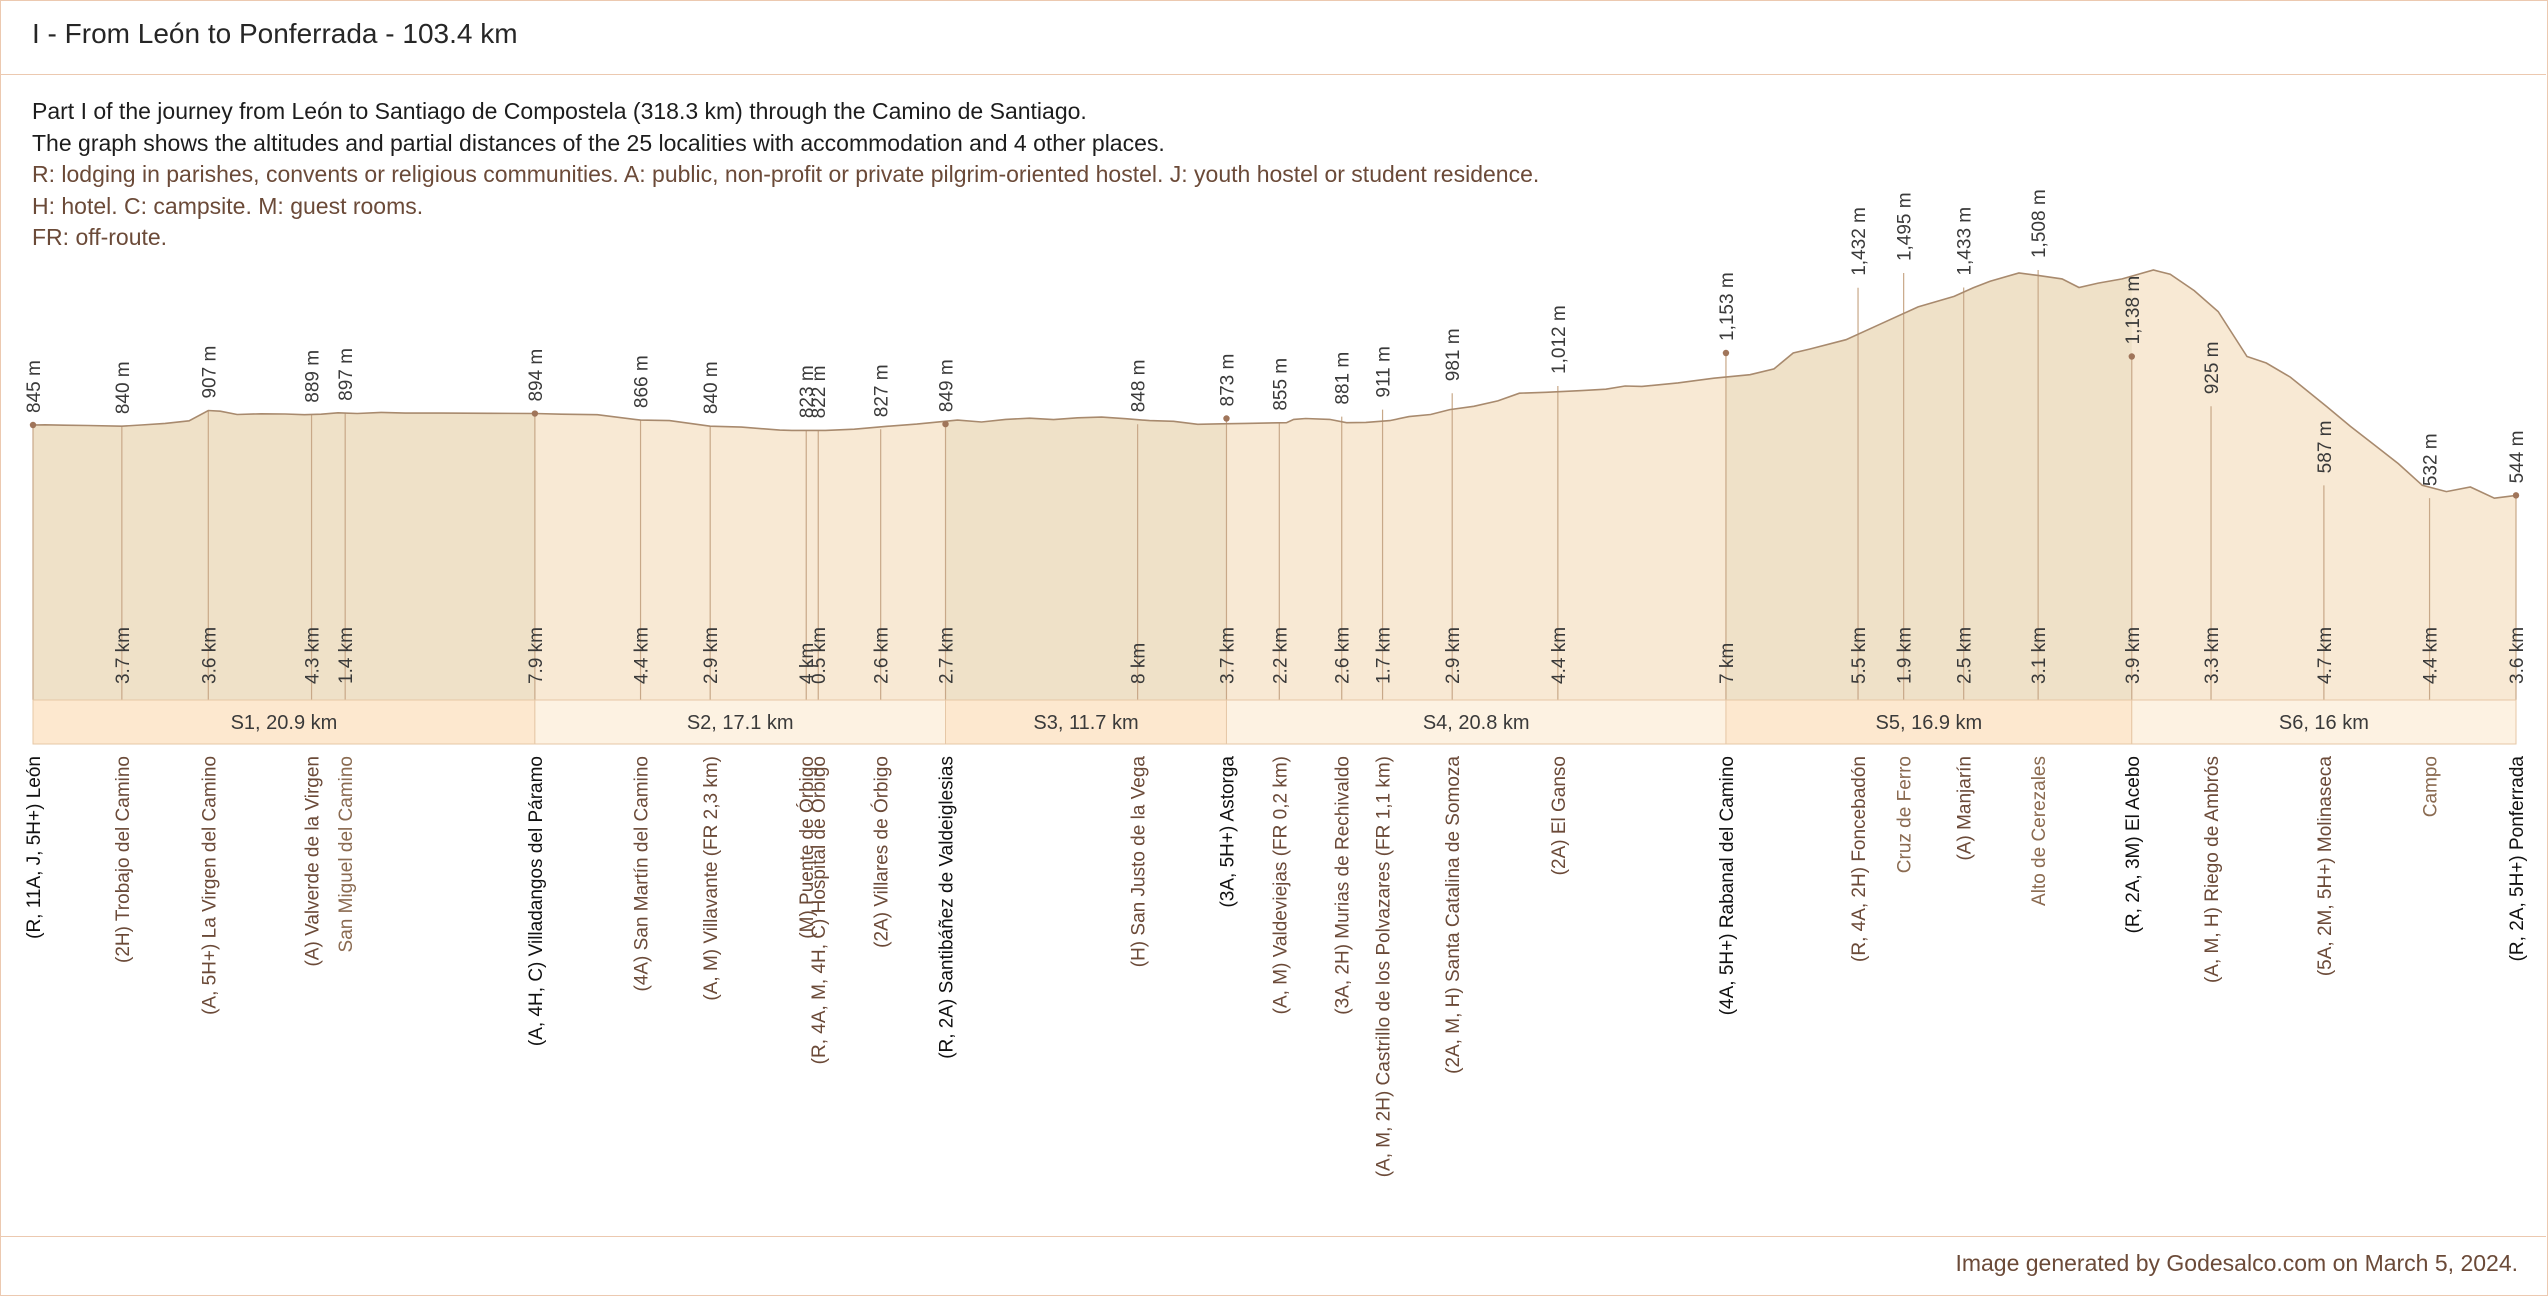 This screenshot has height=1296, width=2548. What do you see at coordinates (2431, 459) in the screenshot?
I see `altitude-label: 532 m` at bounding box center [2431, 459].